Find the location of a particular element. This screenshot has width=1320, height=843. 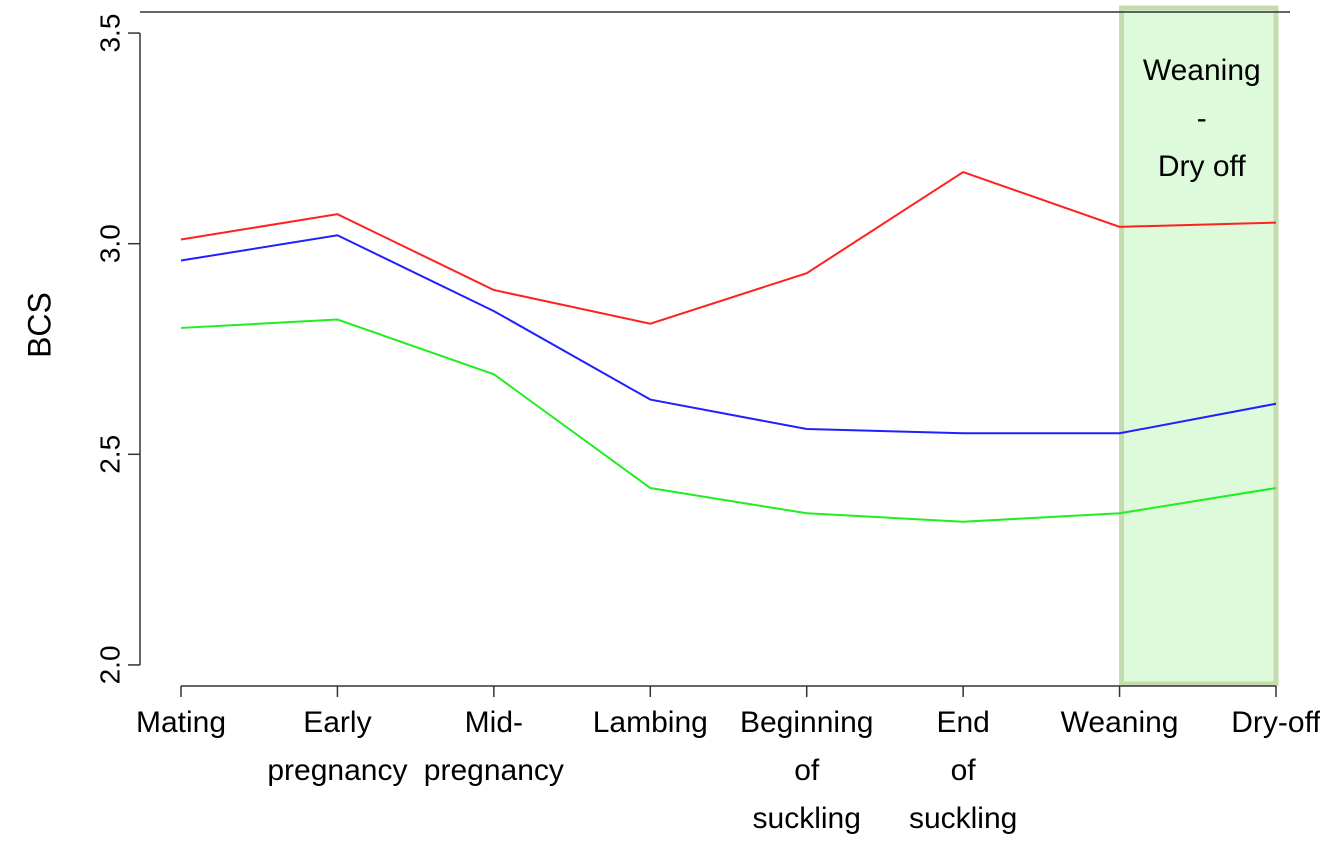

highlight-band is located at coordinates (1199, 346).